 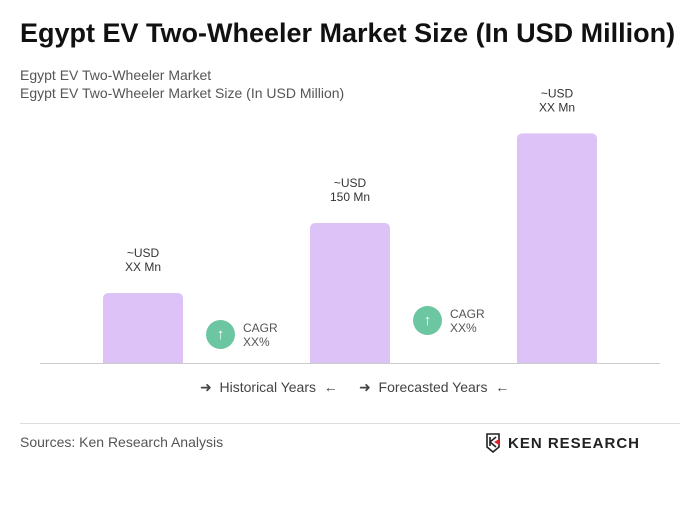 What do you see at coordinates (449, 320) in the screenshot?
I see `cagr-badge-forecast: ↑ CAGR XX%` at bounding box center [449, 320].